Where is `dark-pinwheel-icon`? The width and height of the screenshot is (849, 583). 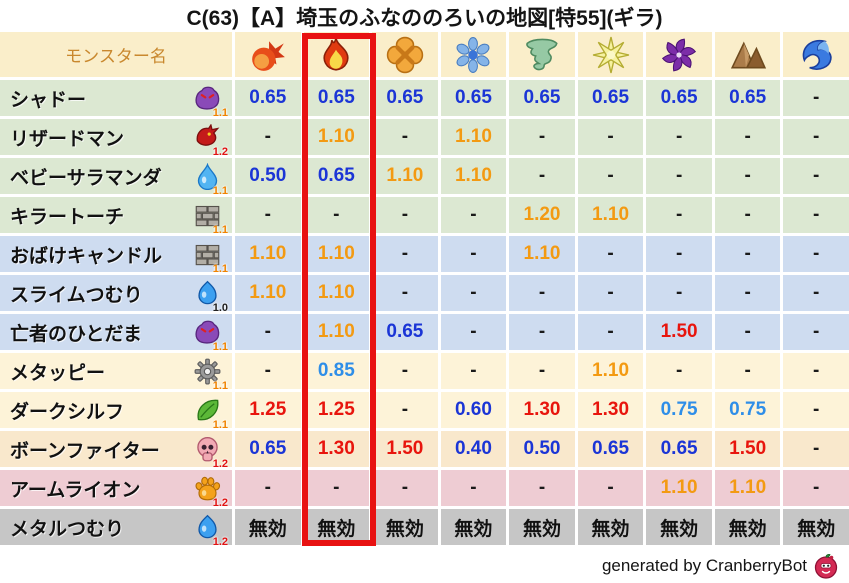
dark-pinwheel-icon is located at coordinates (679, 55).